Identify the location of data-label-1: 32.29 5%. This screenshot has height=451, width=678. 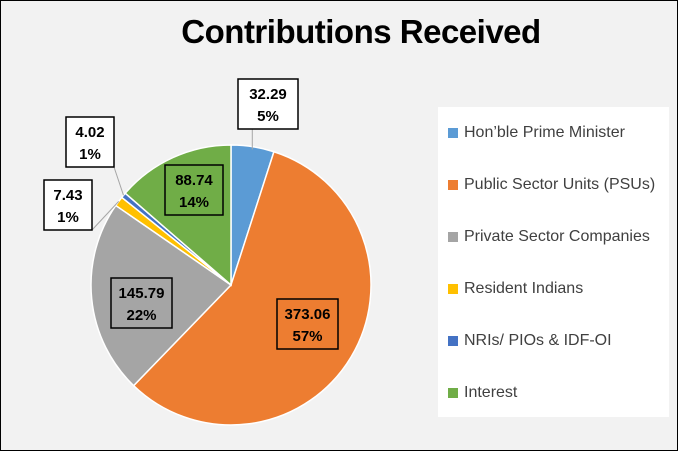
(268, 104).